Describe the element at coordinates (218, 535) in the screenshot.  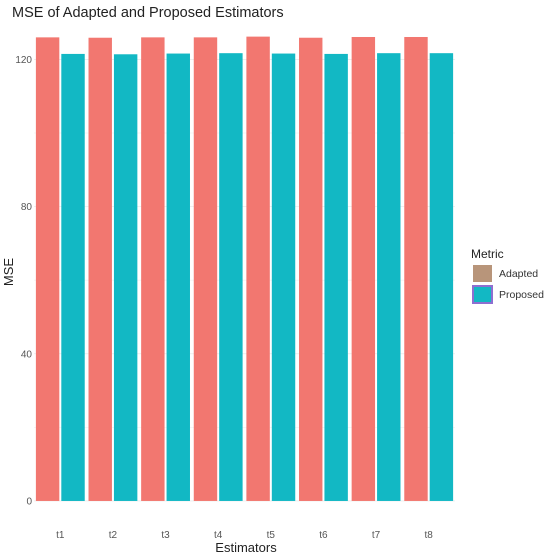
I see `x-tick-label: t4` at that location.